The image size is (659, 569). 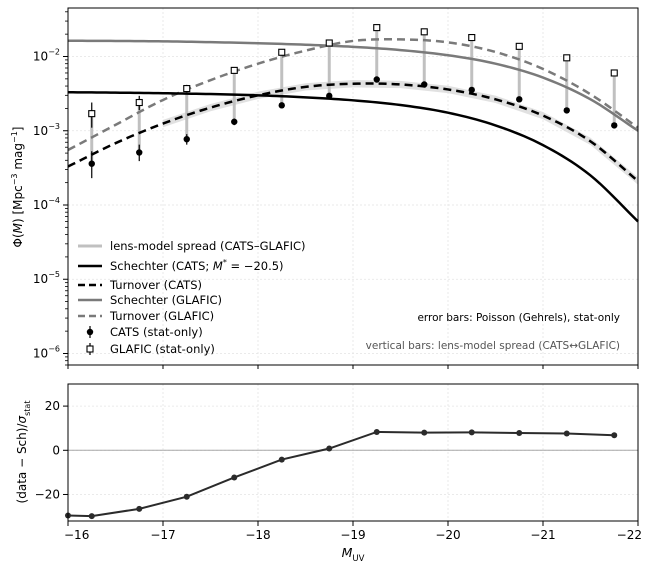 I want to click on residual-x-tick-label: −22, so click(x=629, y=535).